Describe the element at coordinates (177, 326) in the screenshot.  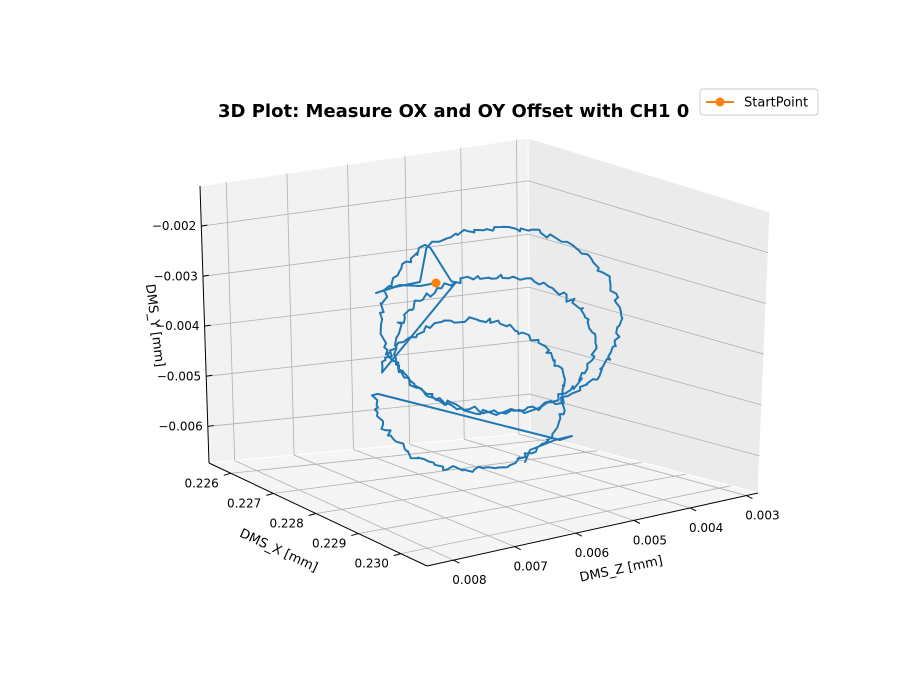
I see `y-tick-label: −0.004` at that location.